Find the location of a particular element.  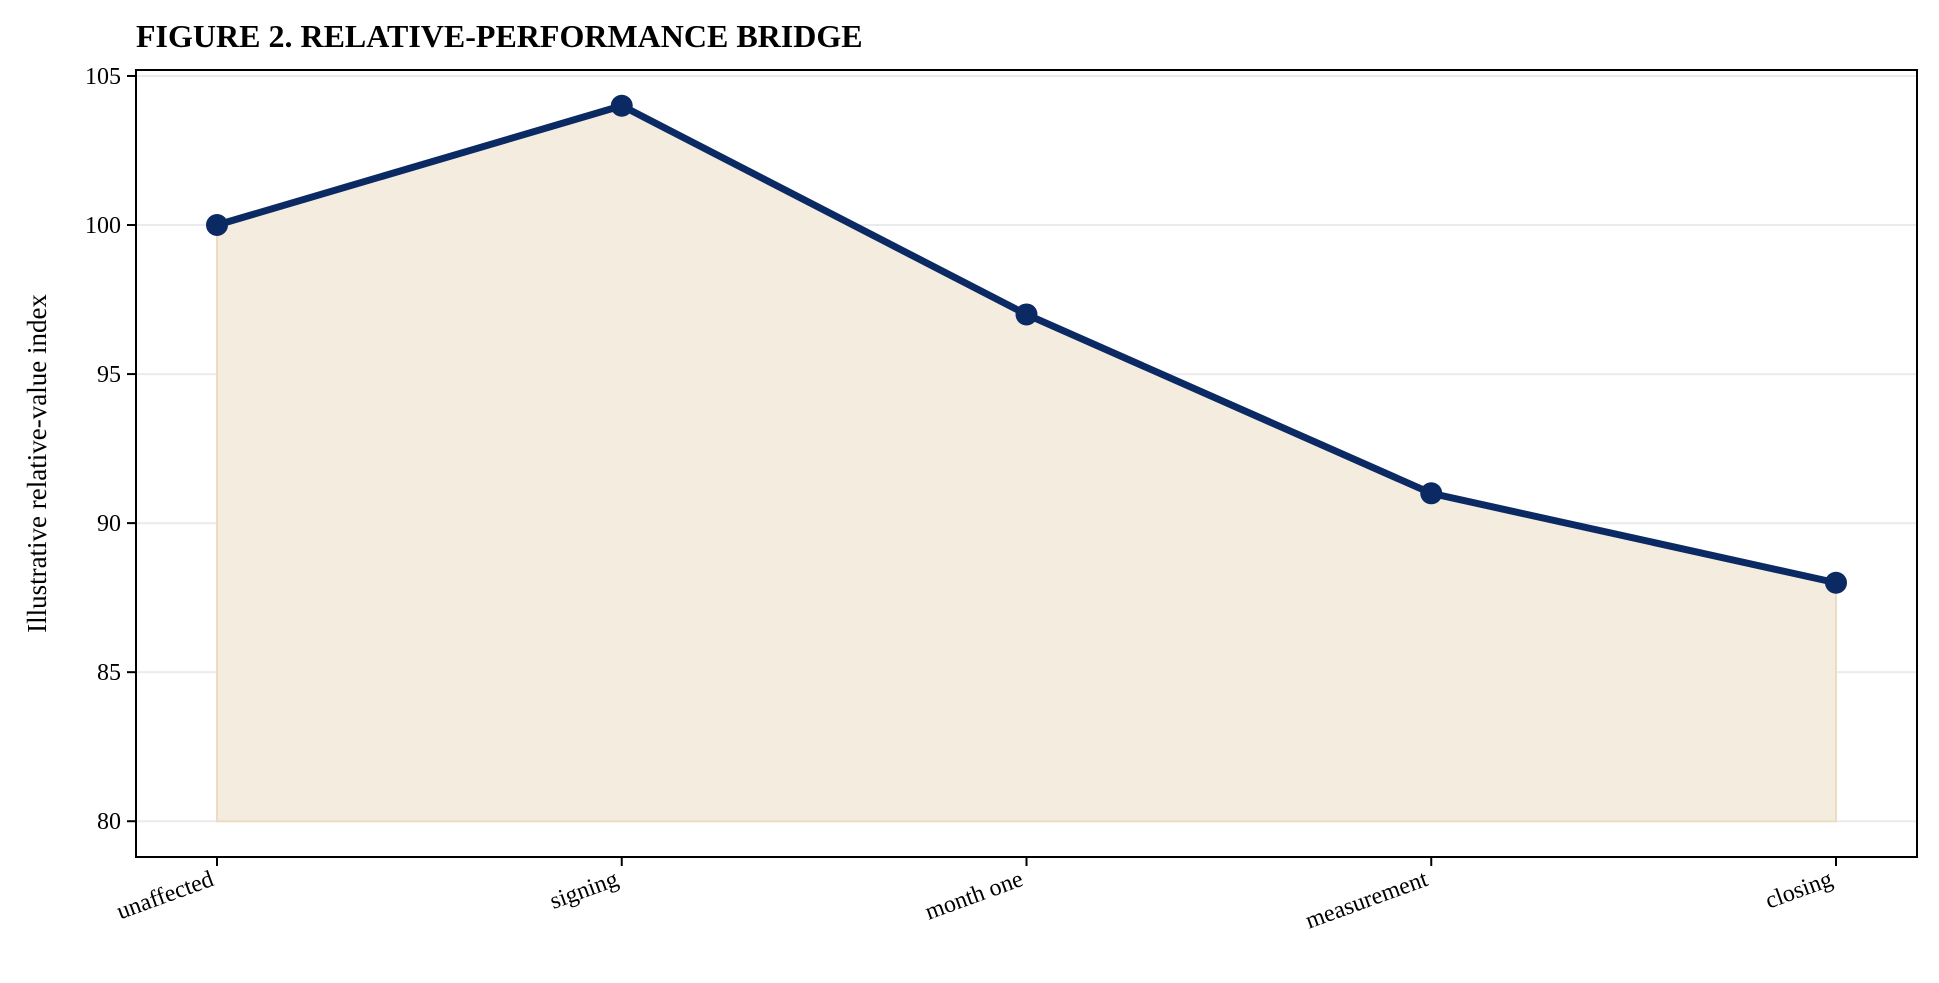

x-tick-label: month one is located at coordinates (974, 895).